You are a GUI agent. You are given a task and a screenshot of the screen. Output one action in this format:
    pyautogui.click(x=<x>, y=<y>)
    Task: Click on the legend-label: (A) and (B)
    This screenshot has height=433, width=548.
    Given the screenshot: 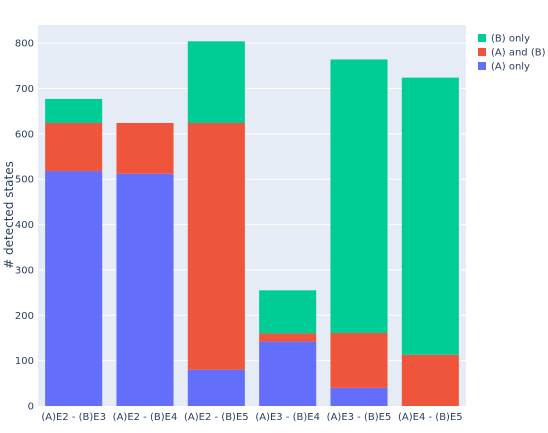 What is the action you would take?
    pyautogui.click(x=518, y=53)
    